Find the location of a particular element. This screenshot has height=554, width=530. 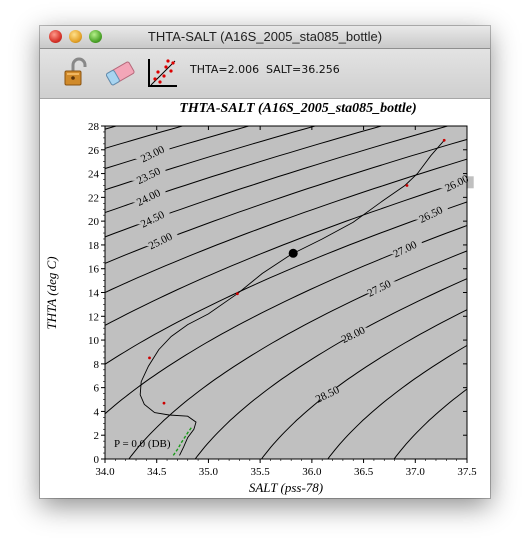

y-tick-label: 2 is located at coordinates (97, 436).